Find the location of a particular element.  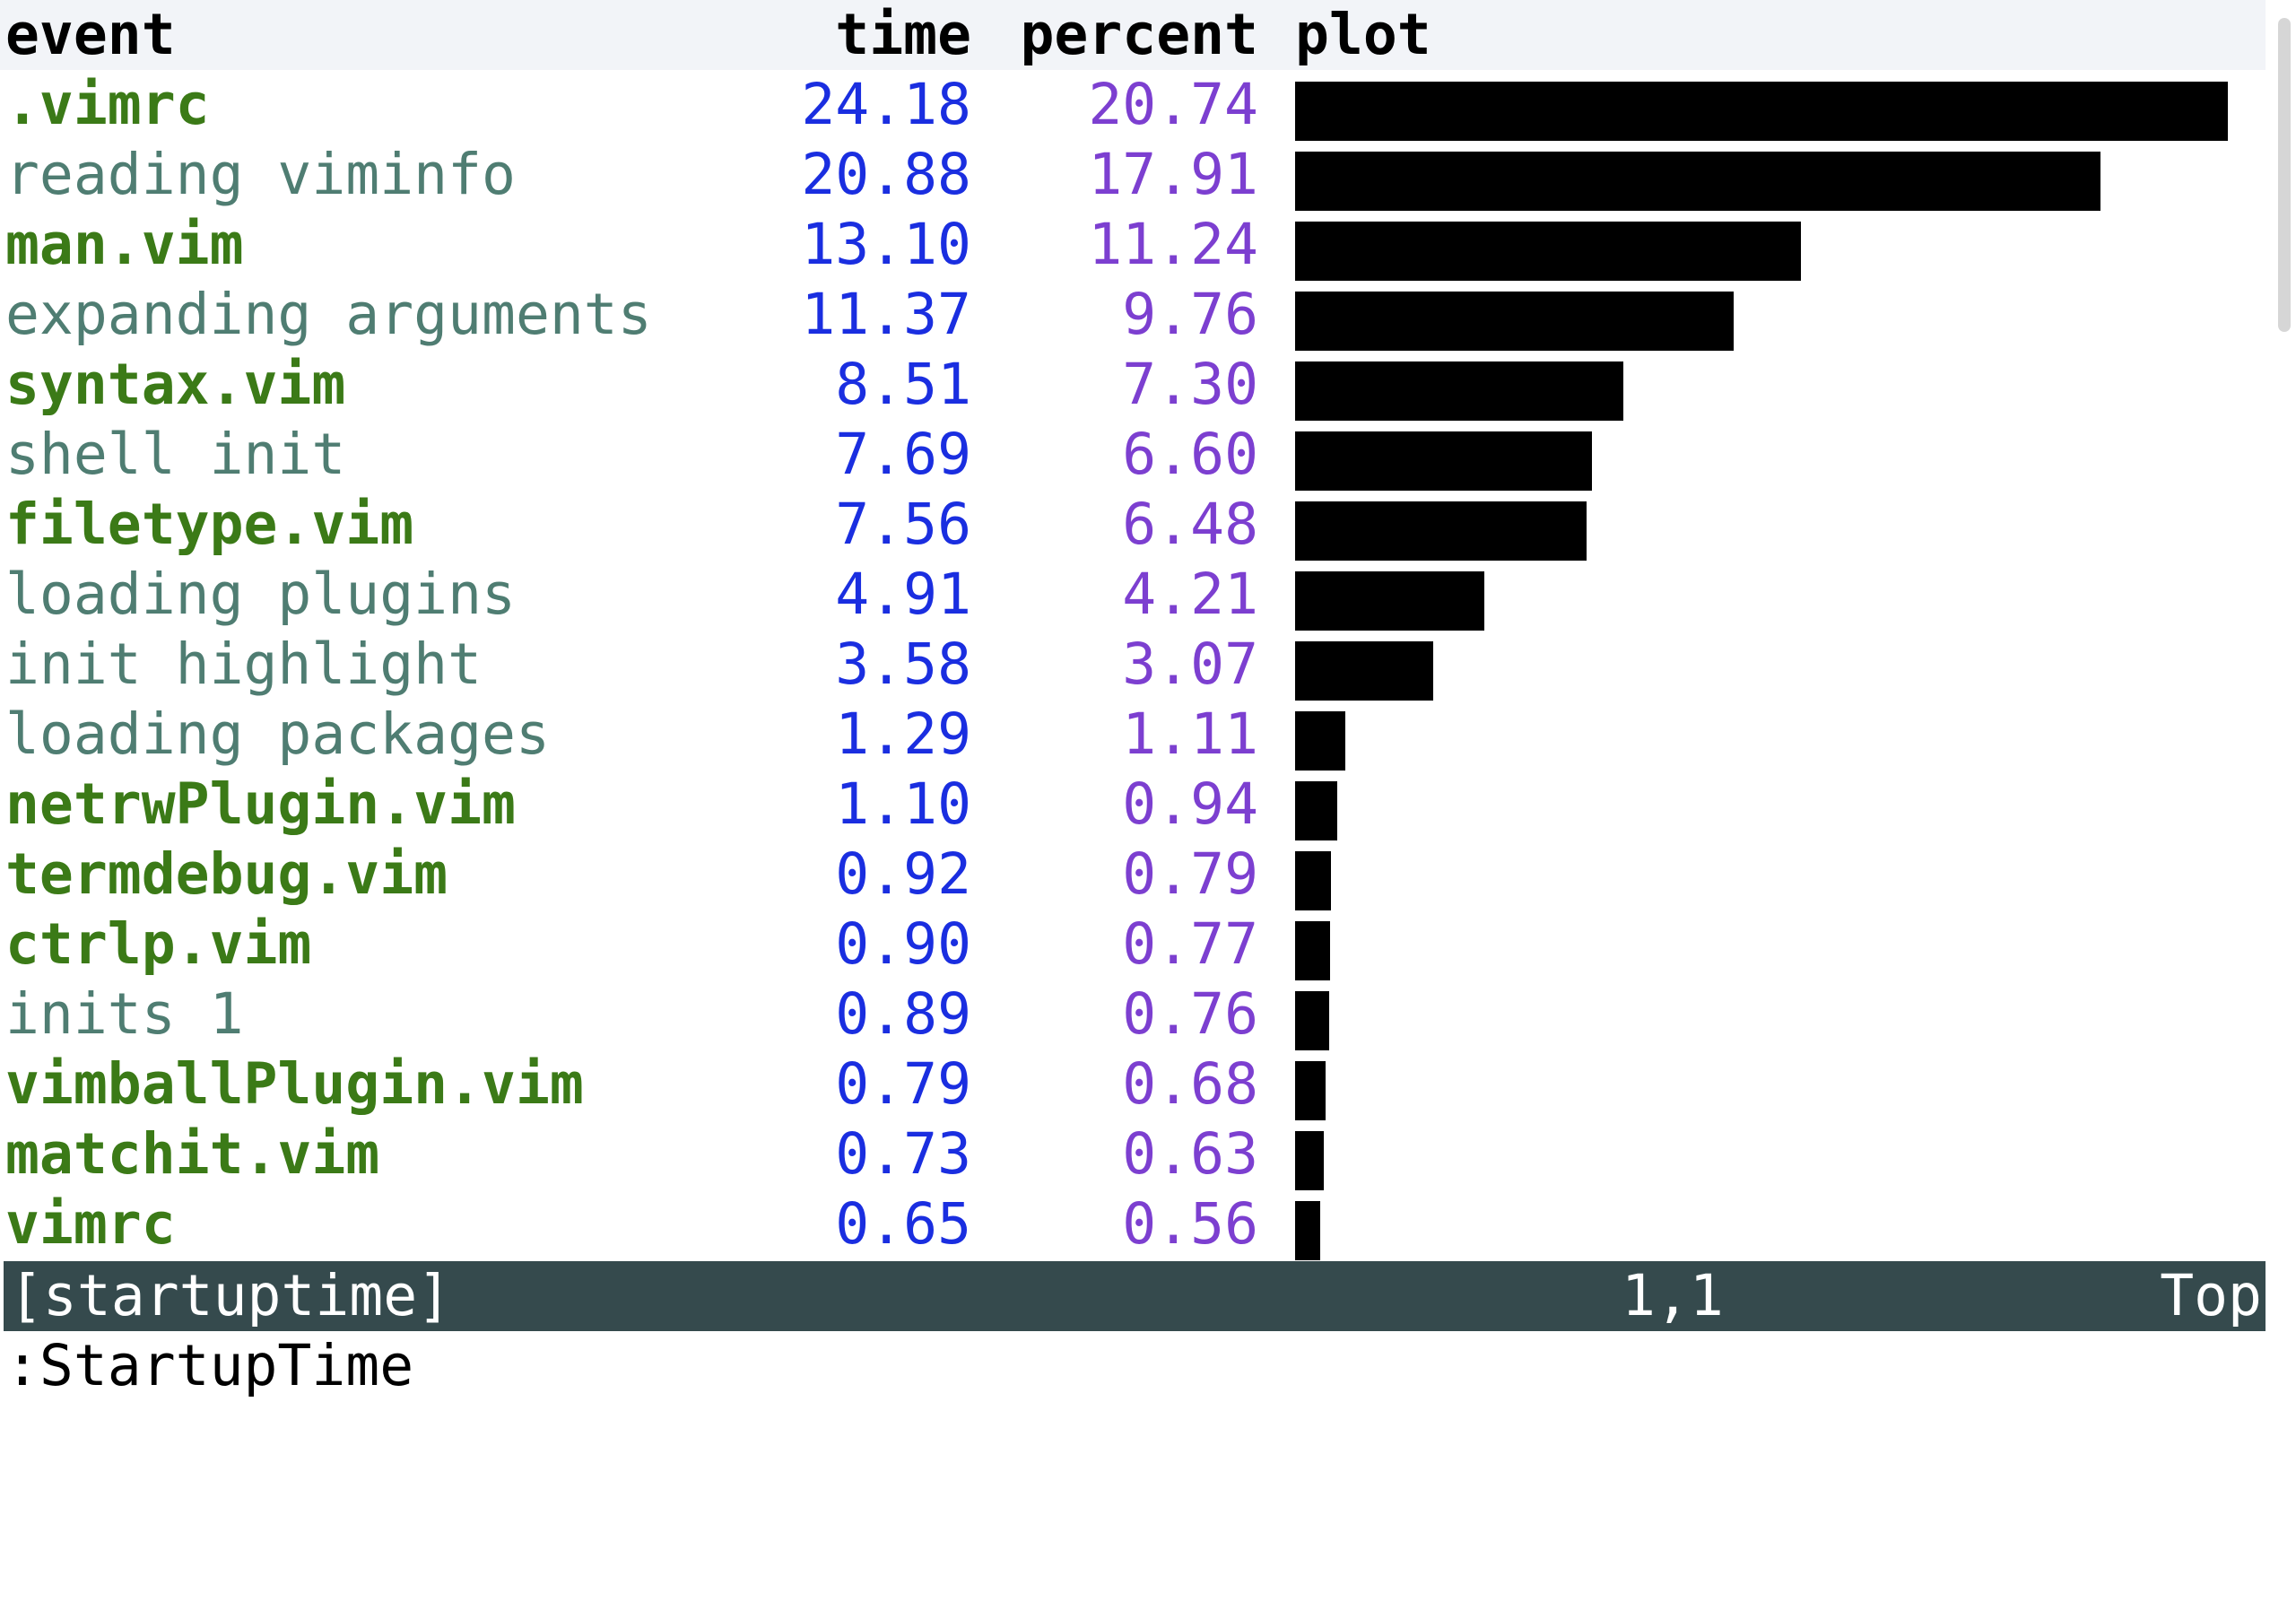

event-percent: 1.11 is located at coordinates (1190, 734).